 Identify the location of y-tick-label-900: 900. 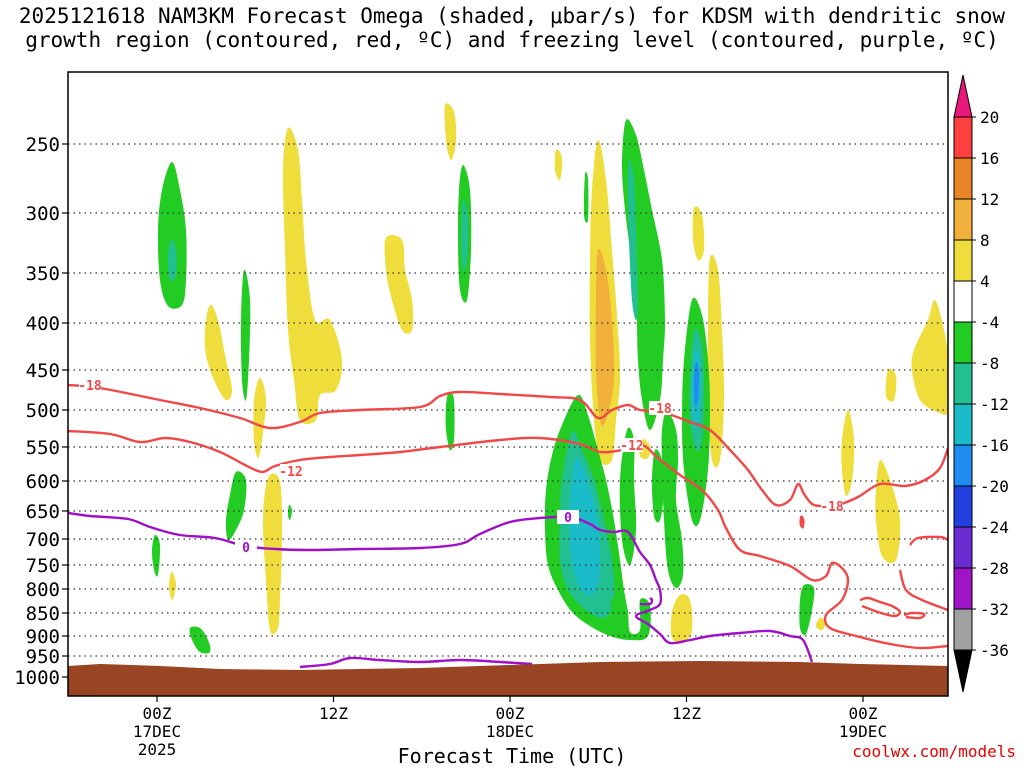
(43, 637).